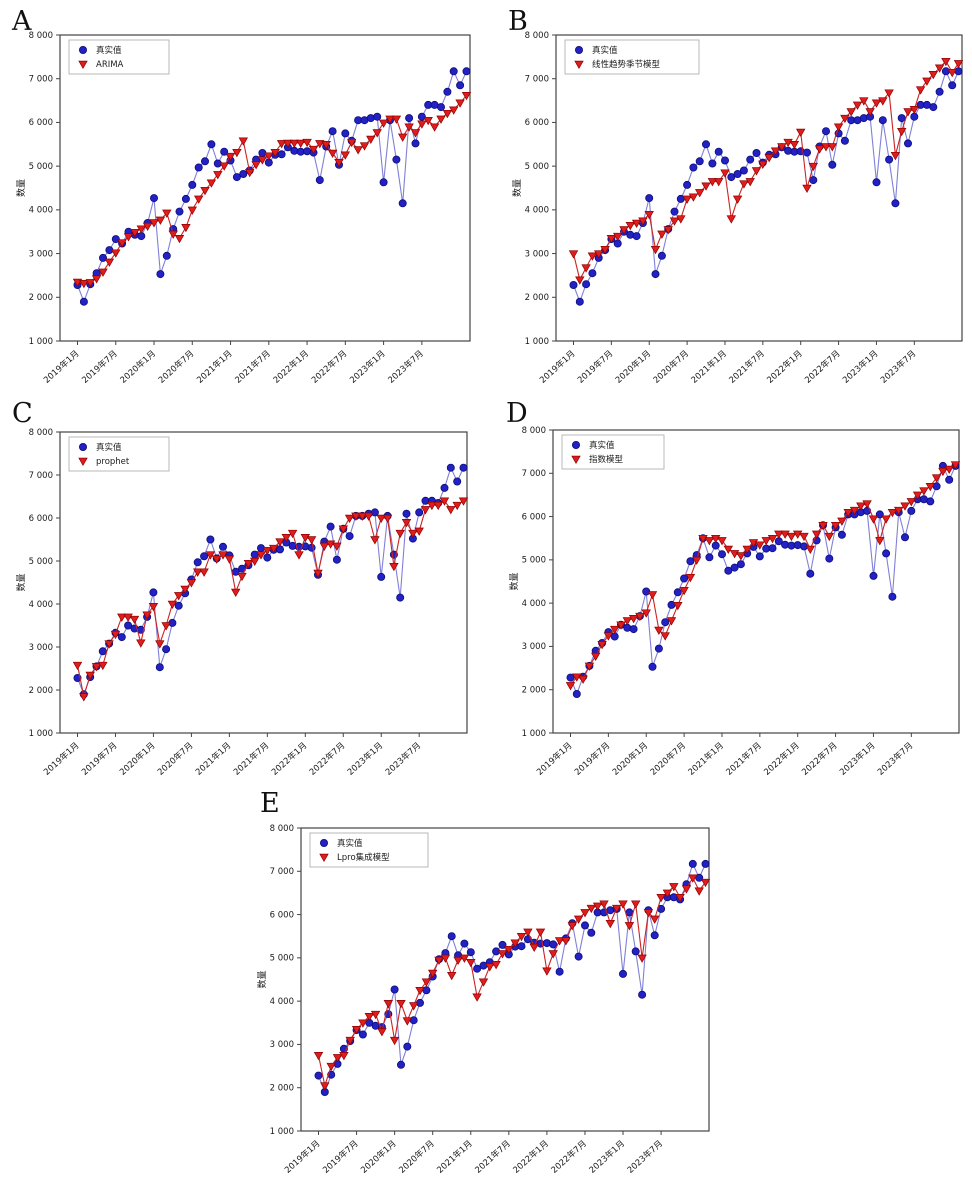 The height and width of the screenshot is (1178, 972). I want to click on y-tick-label: 4 000, so click(41, 211).